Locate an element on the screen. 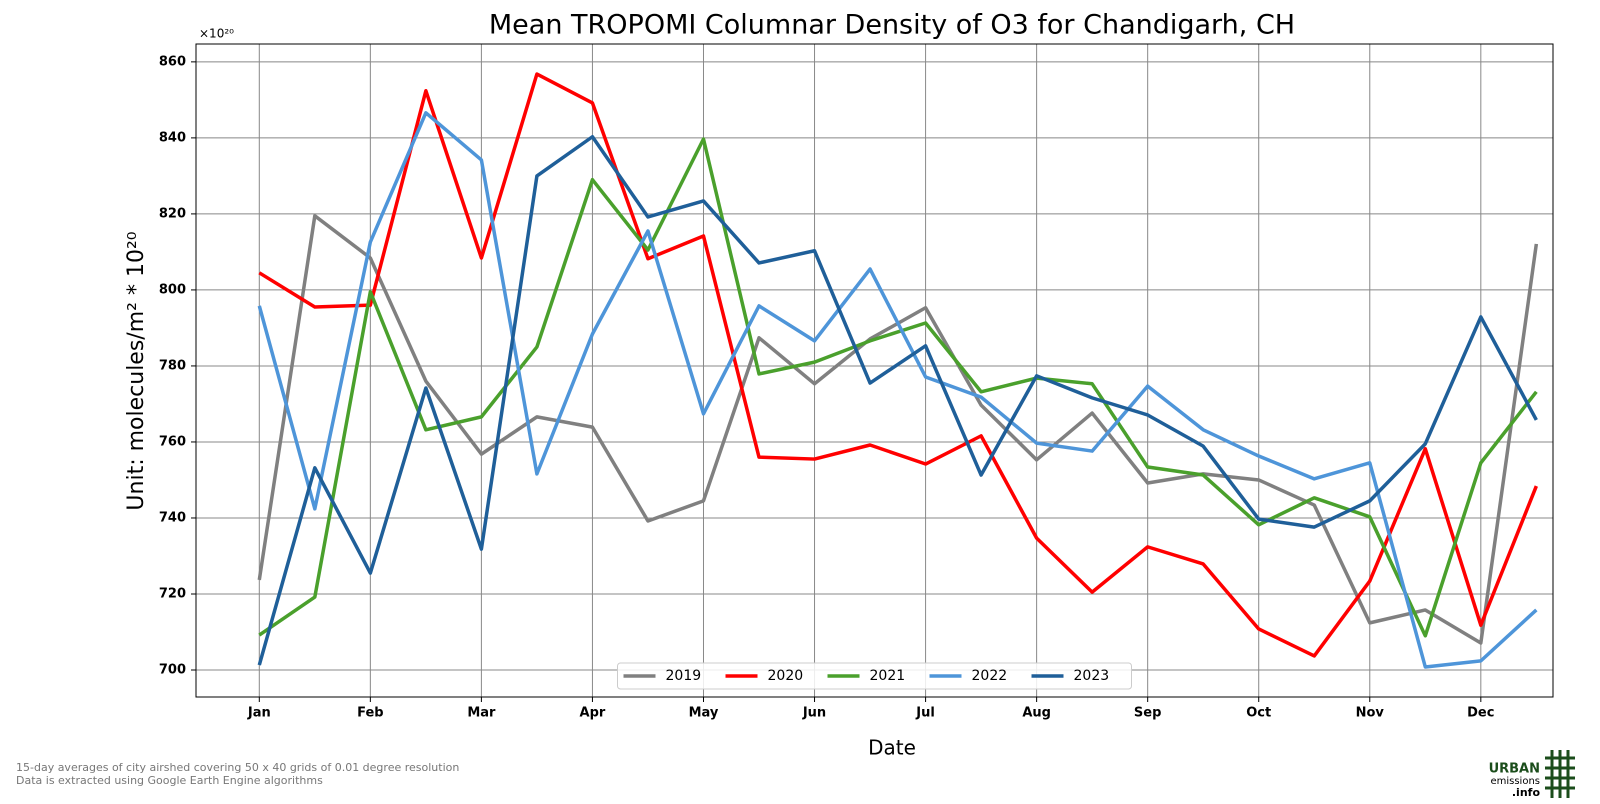 This screenshot has width=1600, height=804. x-tick-label: Aug is located at coordinates (1036, 713).